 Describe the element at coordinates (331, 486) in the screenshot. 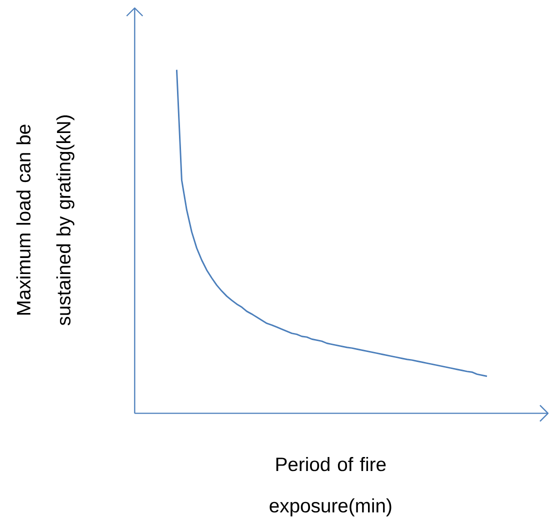

I see `text: Period of fire exposure(min)` at that location.